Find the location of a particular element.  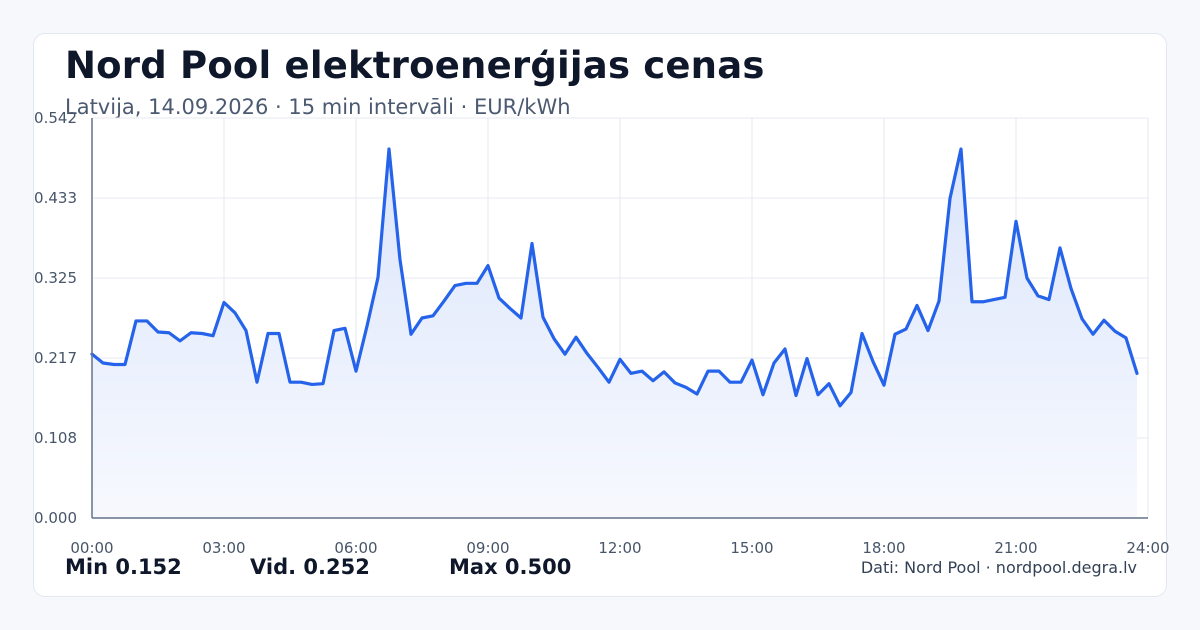

x-tick-label: 18:00 is located at coordinates (883, 548).